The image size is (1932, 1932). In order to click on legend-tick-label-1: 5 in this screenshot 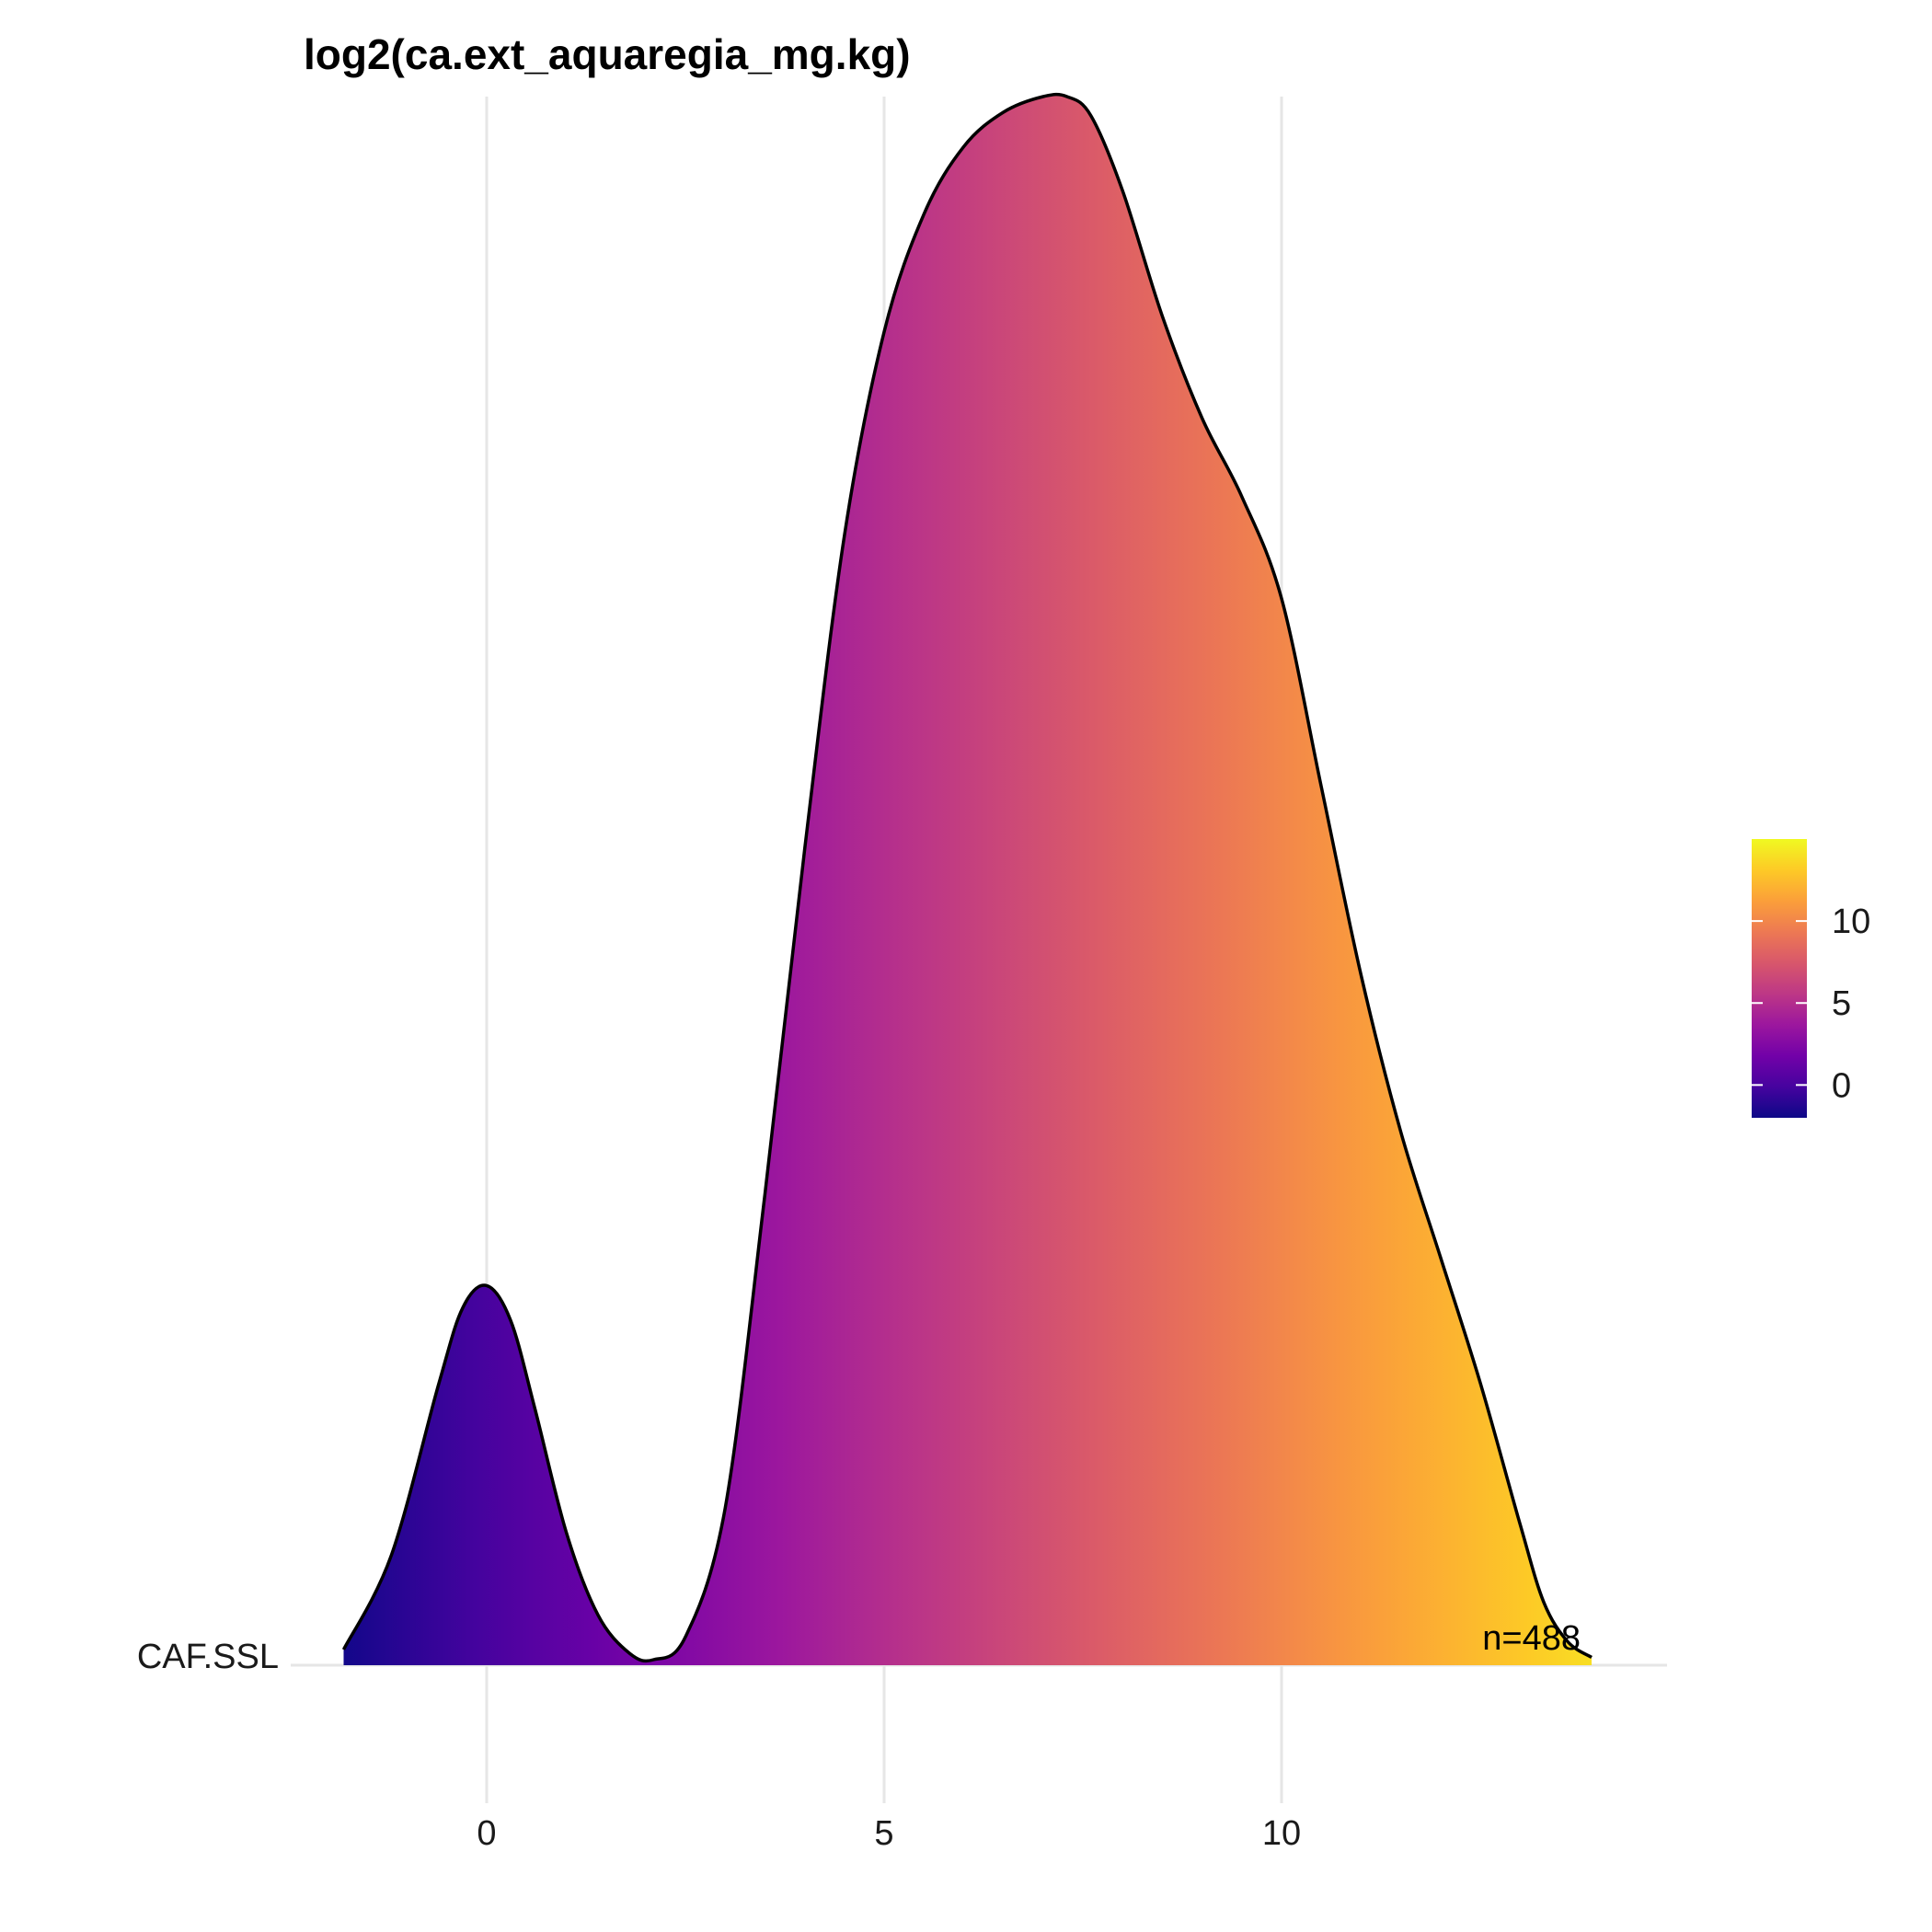, I will do `click(1841, 1003)`.